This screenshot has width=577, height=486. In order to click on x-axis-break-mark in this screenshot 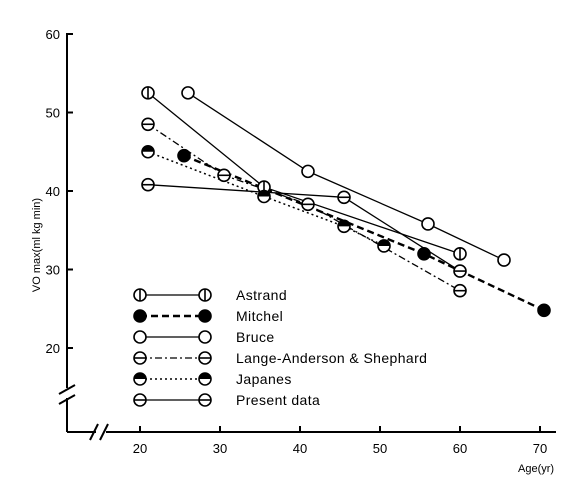, I will do `click(99, 432)`.